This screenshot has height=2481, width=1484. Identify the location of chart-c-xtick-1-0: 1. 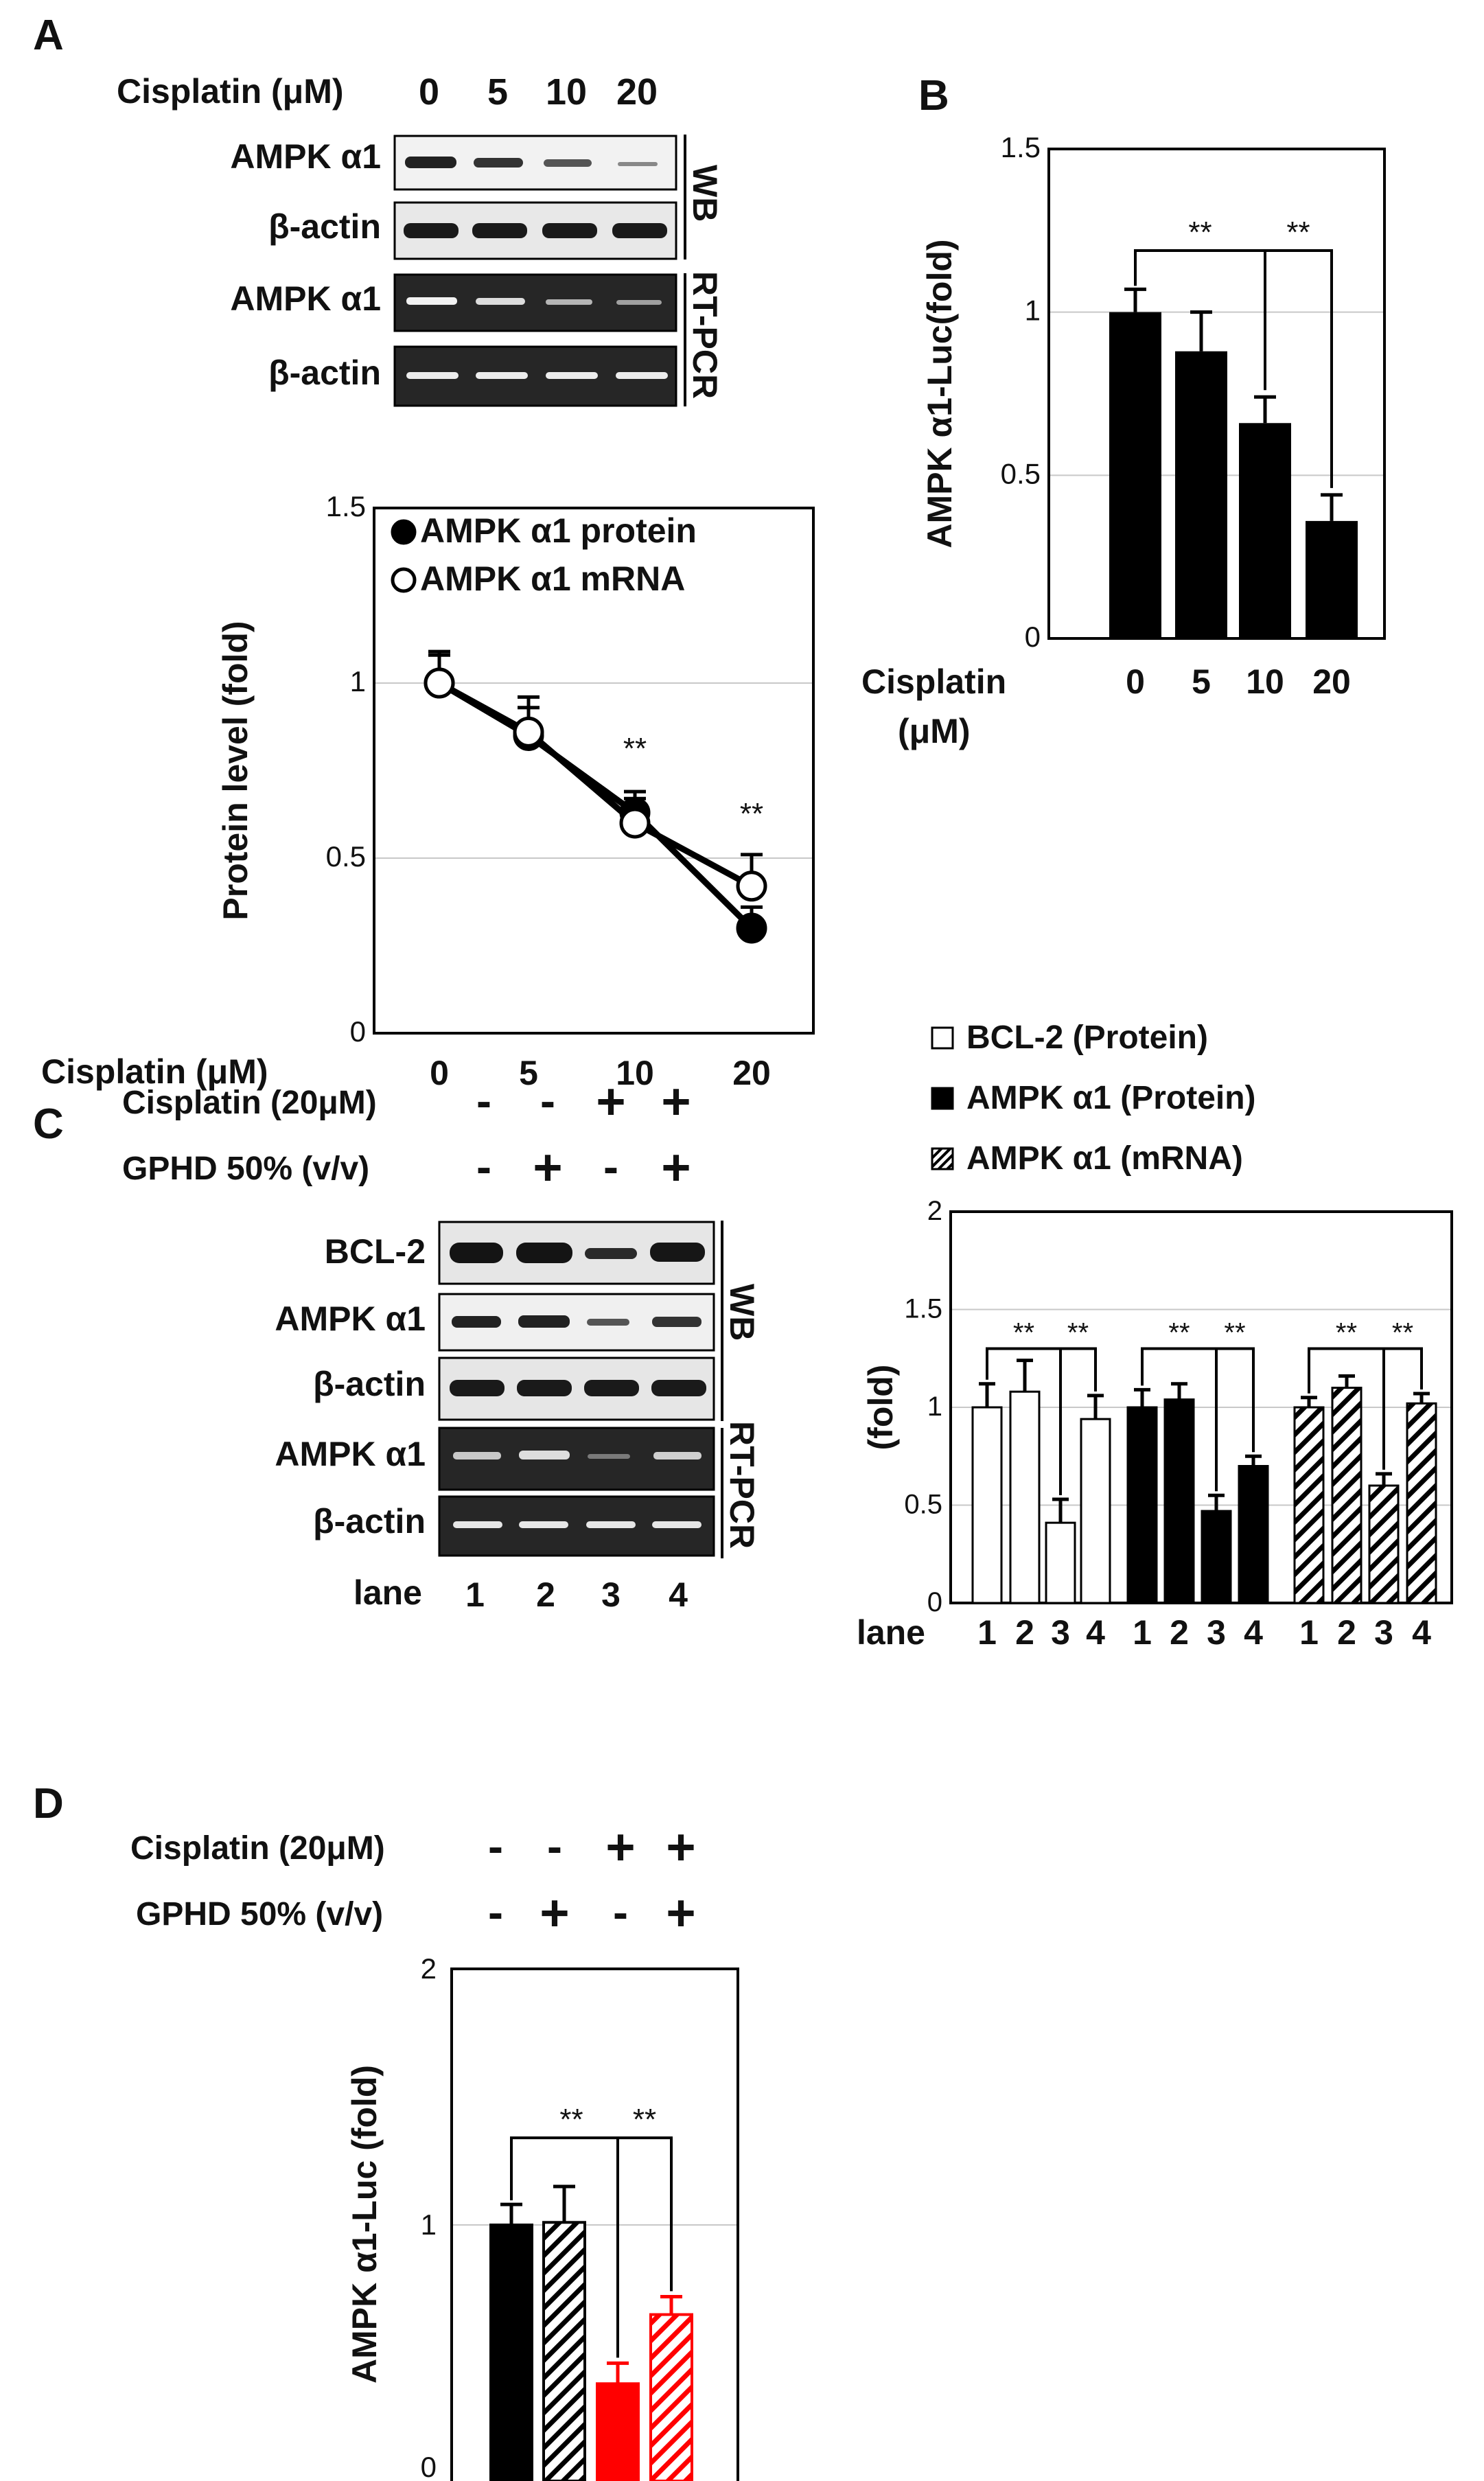
(1142, 1632).